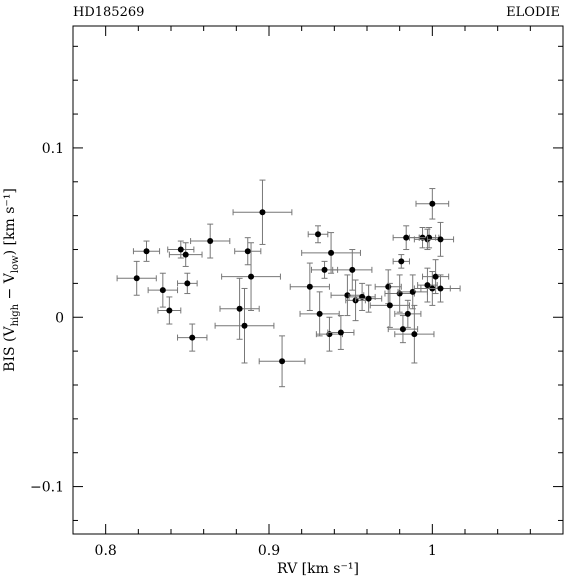  Describe the element at coordinates (318, 569) in the screenshot. I see `x-axis-label: RV [km s⁻¹]` at that location.